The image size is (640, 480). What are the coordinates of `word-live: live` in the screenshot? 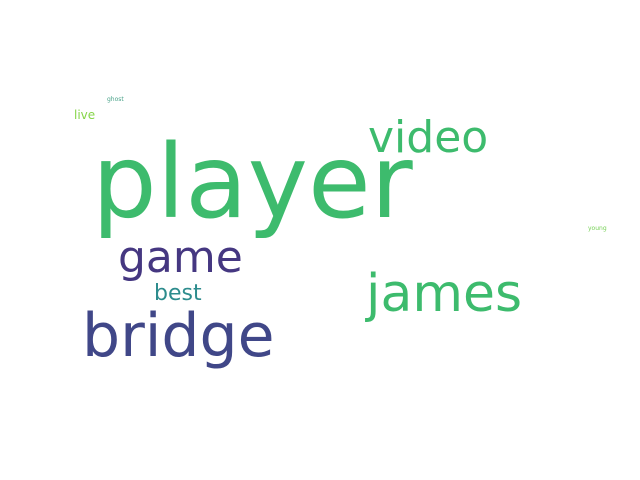 It's located at (85, 115).